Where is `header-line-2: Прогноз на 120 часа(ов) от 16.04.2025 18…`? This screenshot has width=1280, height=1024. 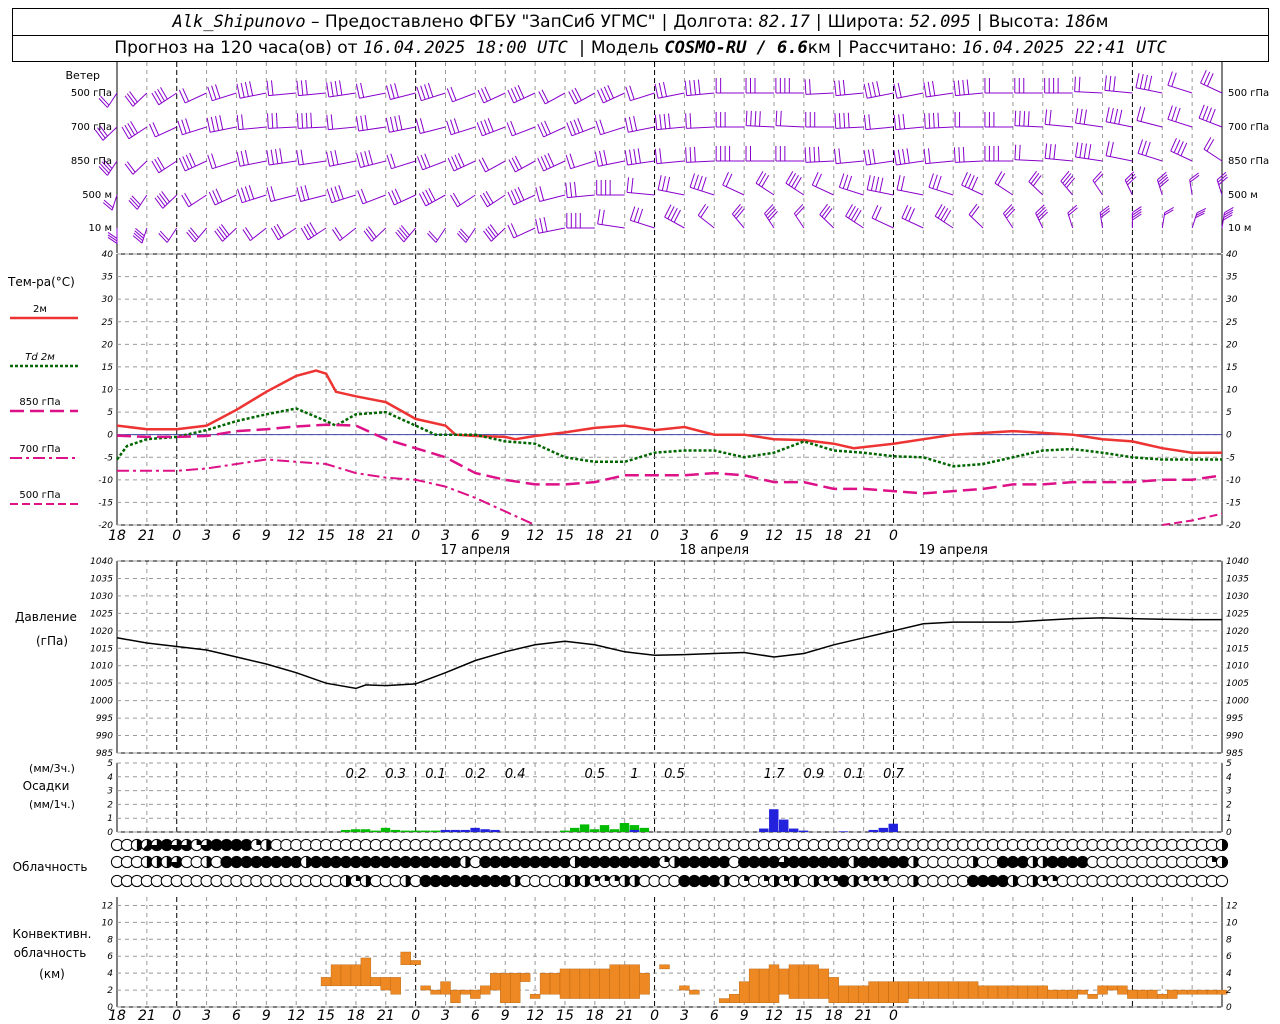
header-line-2: Прогноз на 120 часа(ов) от 16.04.2025 18… is located at coordinates (640, 48).